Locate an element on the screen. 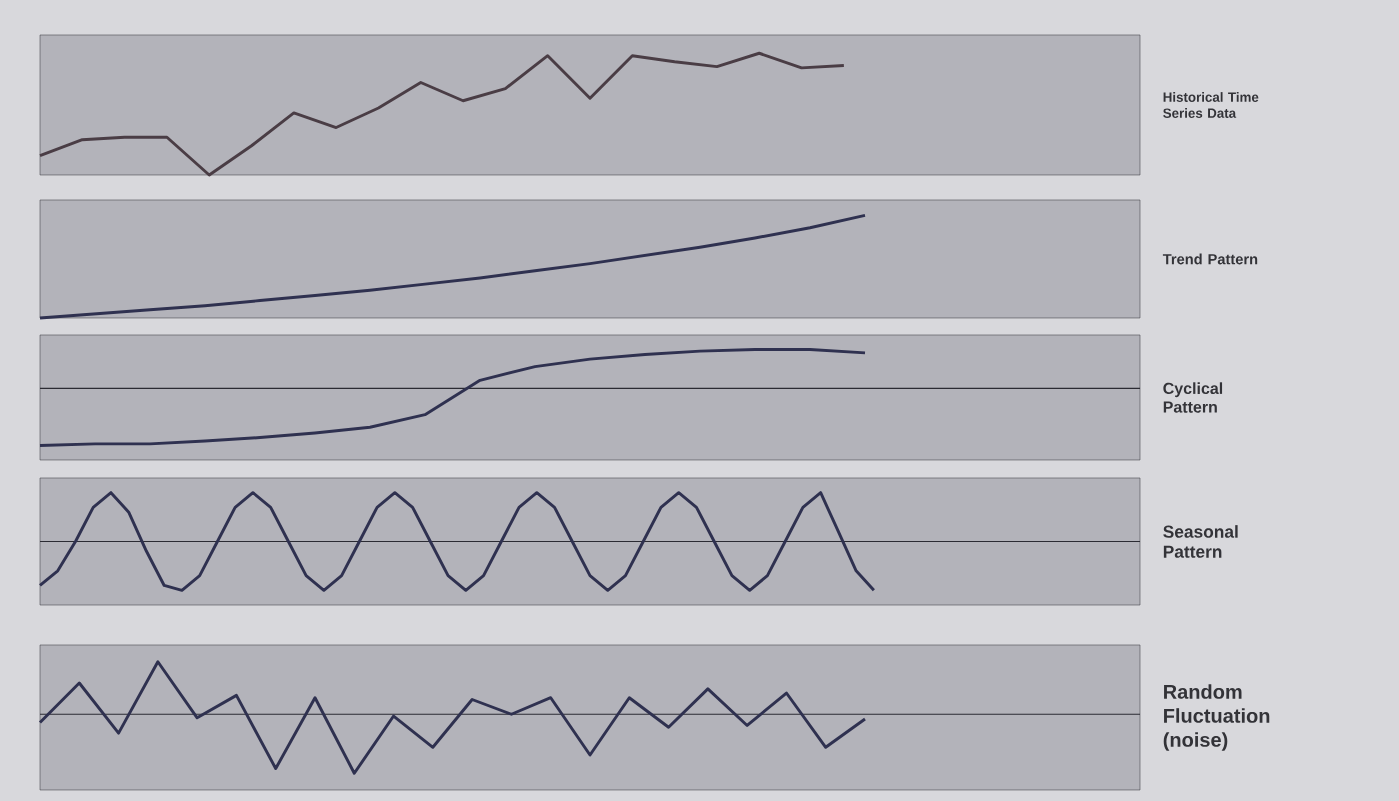 Image resolution: width=1399 pixels, height=801 pixels. text: Cyclical Pattern is located at coordinates (1193, 397).